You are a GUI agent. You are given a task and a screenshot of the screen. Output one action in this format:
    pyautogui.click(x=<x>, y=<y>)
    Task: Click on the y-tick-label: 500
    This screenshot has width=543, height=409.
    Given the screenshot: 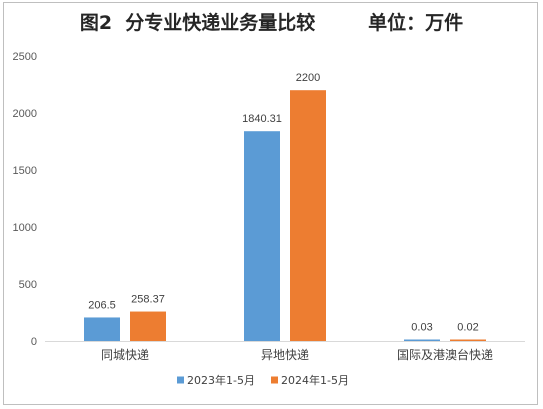 What is the action you would take?
    pyautogui.click(x=28, y=285)
    